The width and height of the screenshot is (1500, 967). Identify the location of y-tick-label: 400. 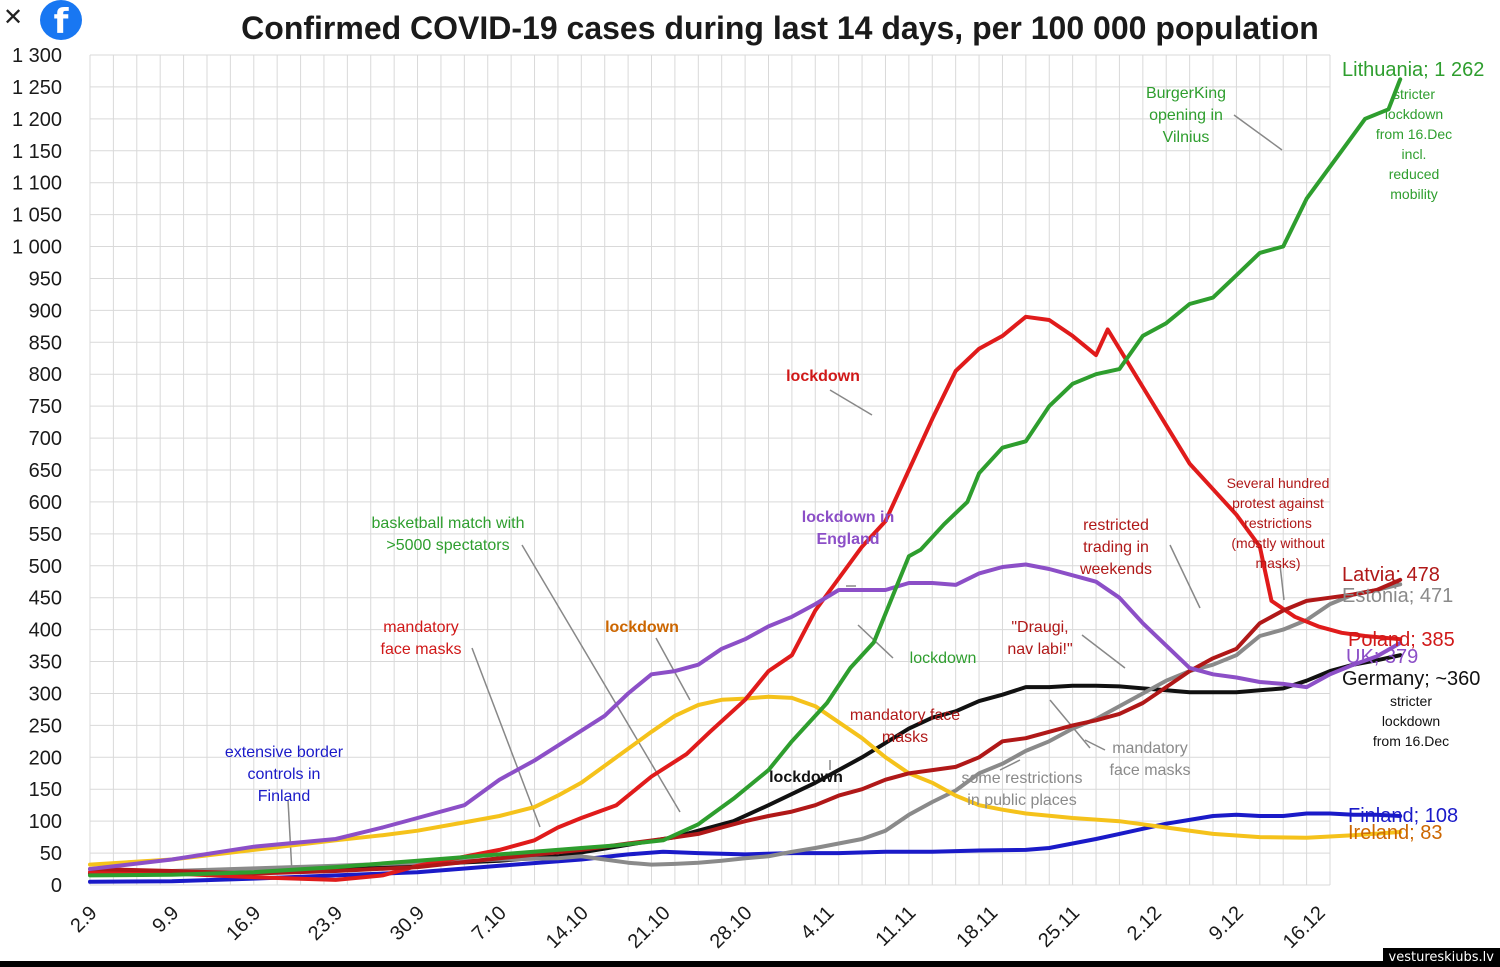
(45, 631).